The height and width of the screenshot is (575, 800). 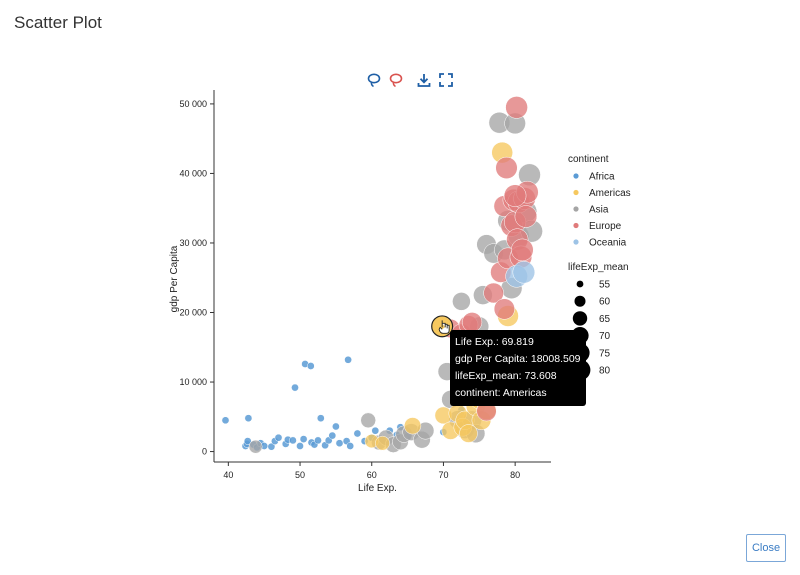 I want to click on y-tick-label: 0, so click(x=204, y=452).